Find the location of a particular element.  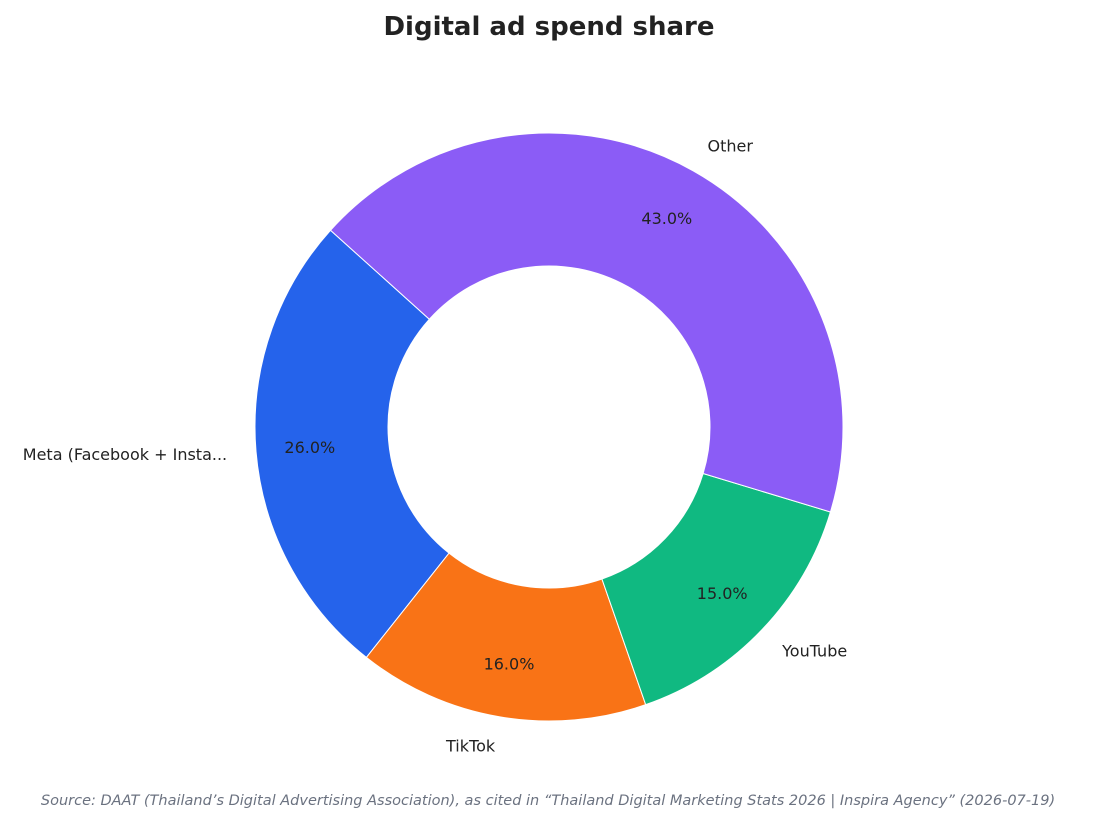

category-label-other: Other is located at coordinates (731, 146).